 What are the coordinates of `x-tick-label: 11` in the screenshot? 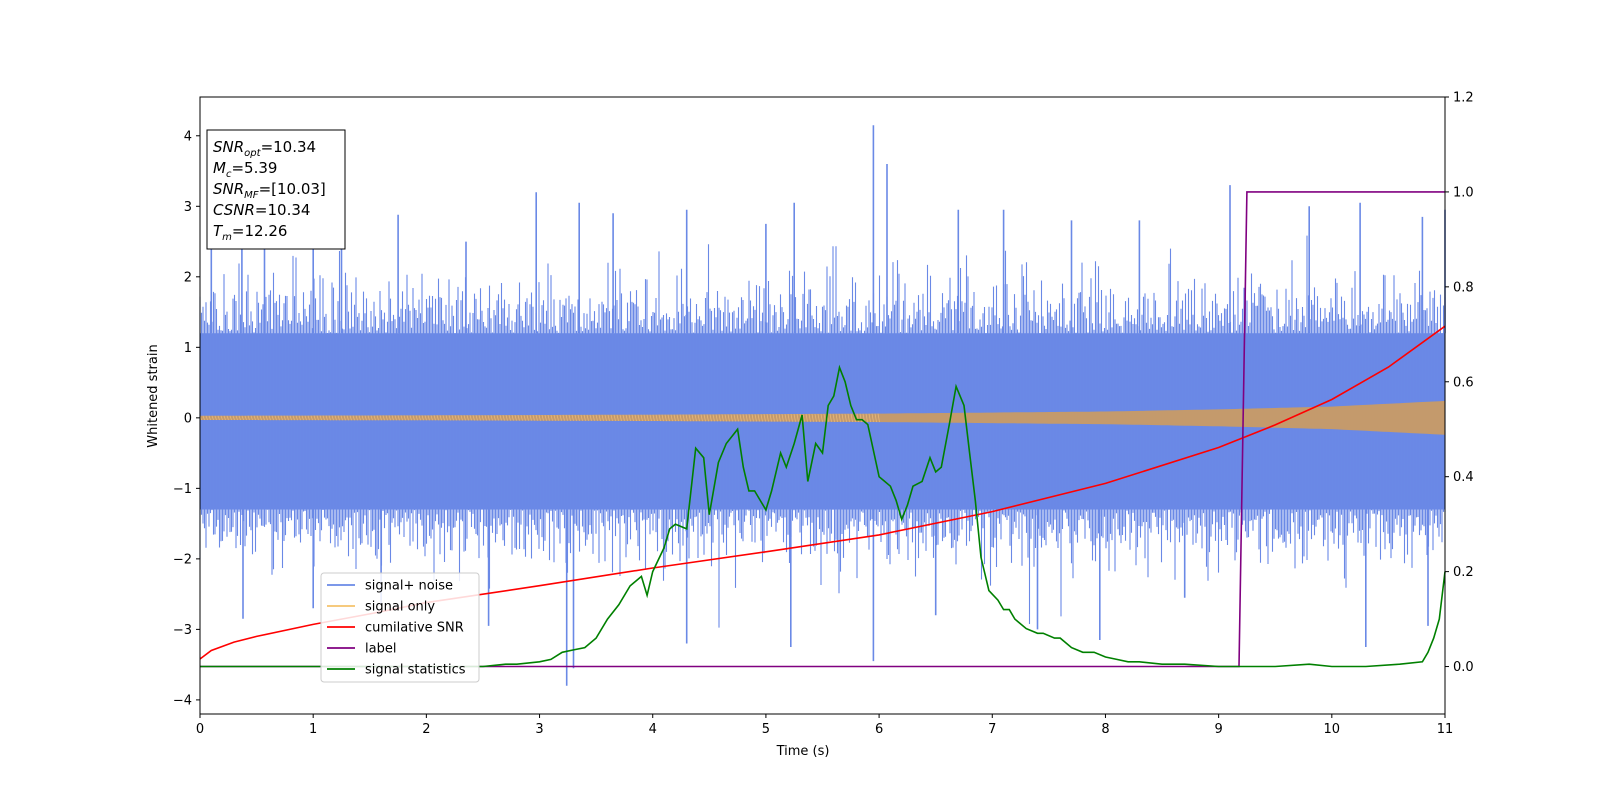 It's located at (1445, 729).